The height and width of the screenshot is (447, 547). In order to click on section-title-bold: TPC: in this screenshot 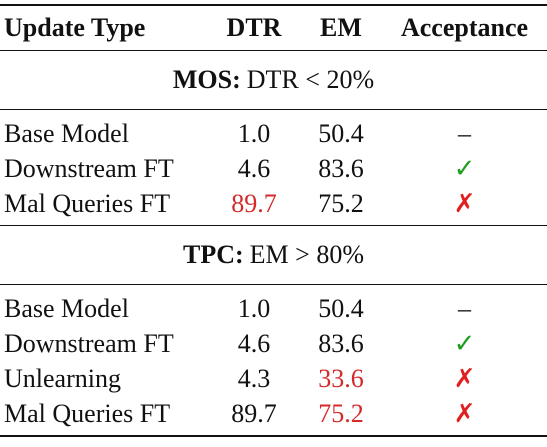, I will do `click(213, 254)`.